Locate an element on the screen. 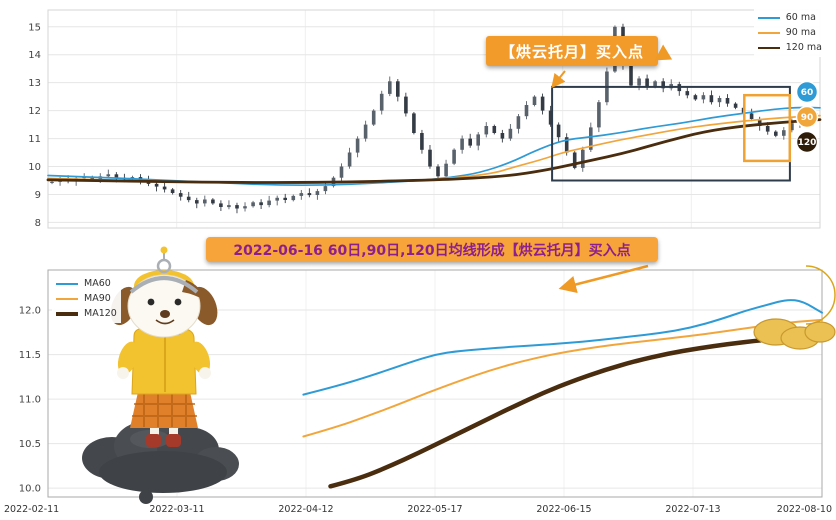 This screenshot has width=836, height=520. legend-label: 90 ma is located at coordinates (800, 32).